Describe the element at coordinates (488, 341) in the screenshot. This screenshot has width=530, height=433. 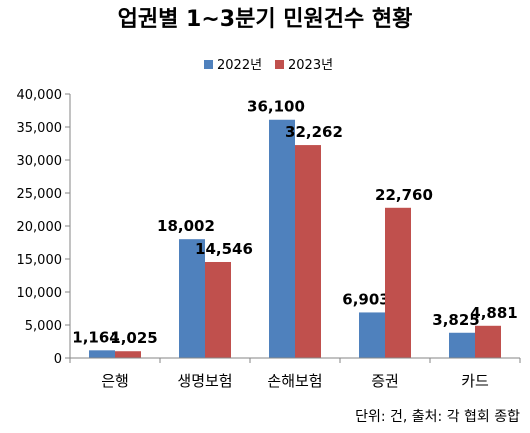
I see `bar-2023년-카드` at that location.